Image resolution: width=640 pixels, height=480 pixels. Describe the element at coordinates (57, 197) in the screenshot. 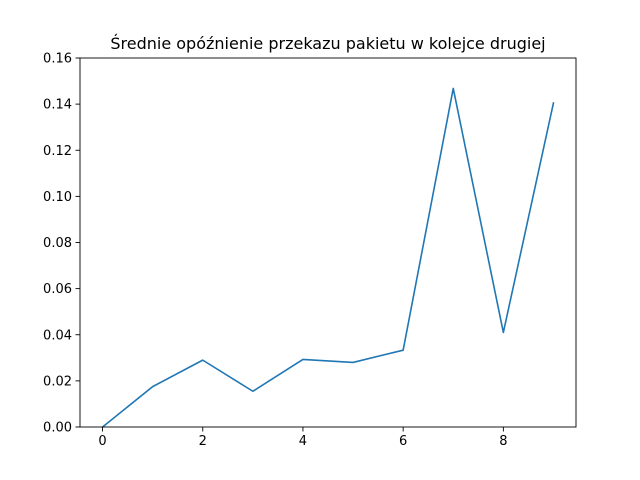

I see `y-tick-label: 0.10` at that location.